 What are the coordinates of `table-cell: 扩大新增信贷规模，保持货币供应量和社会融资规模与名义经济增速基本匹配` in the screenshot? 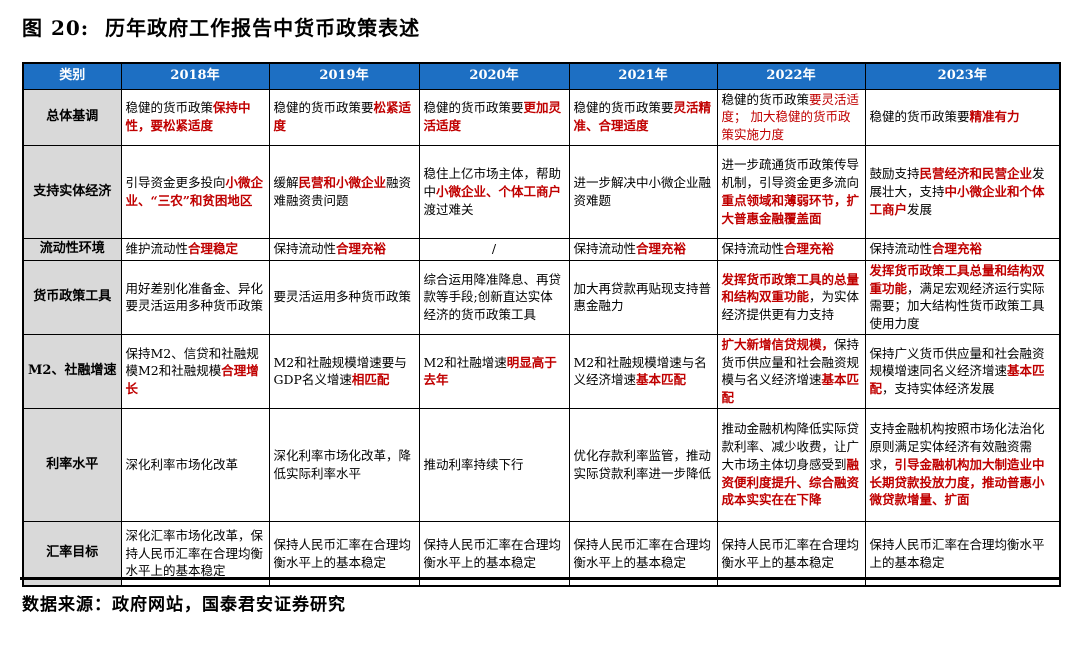 It's located at (791, 371).